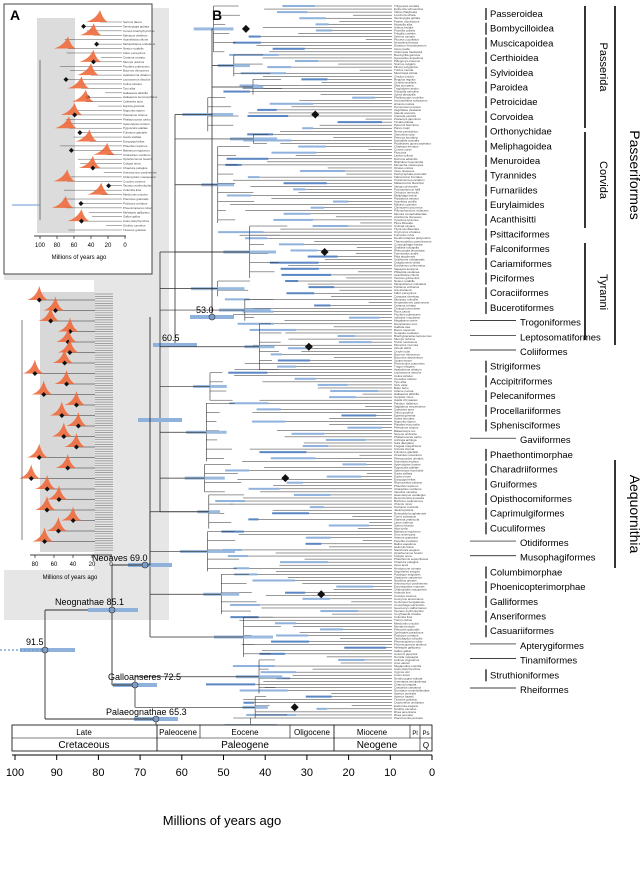  What do you see at coordinates (411, 559) in the screenshot?
I see `tip-label: Phaethornis superciliosus` at bounding box center [411, 559].